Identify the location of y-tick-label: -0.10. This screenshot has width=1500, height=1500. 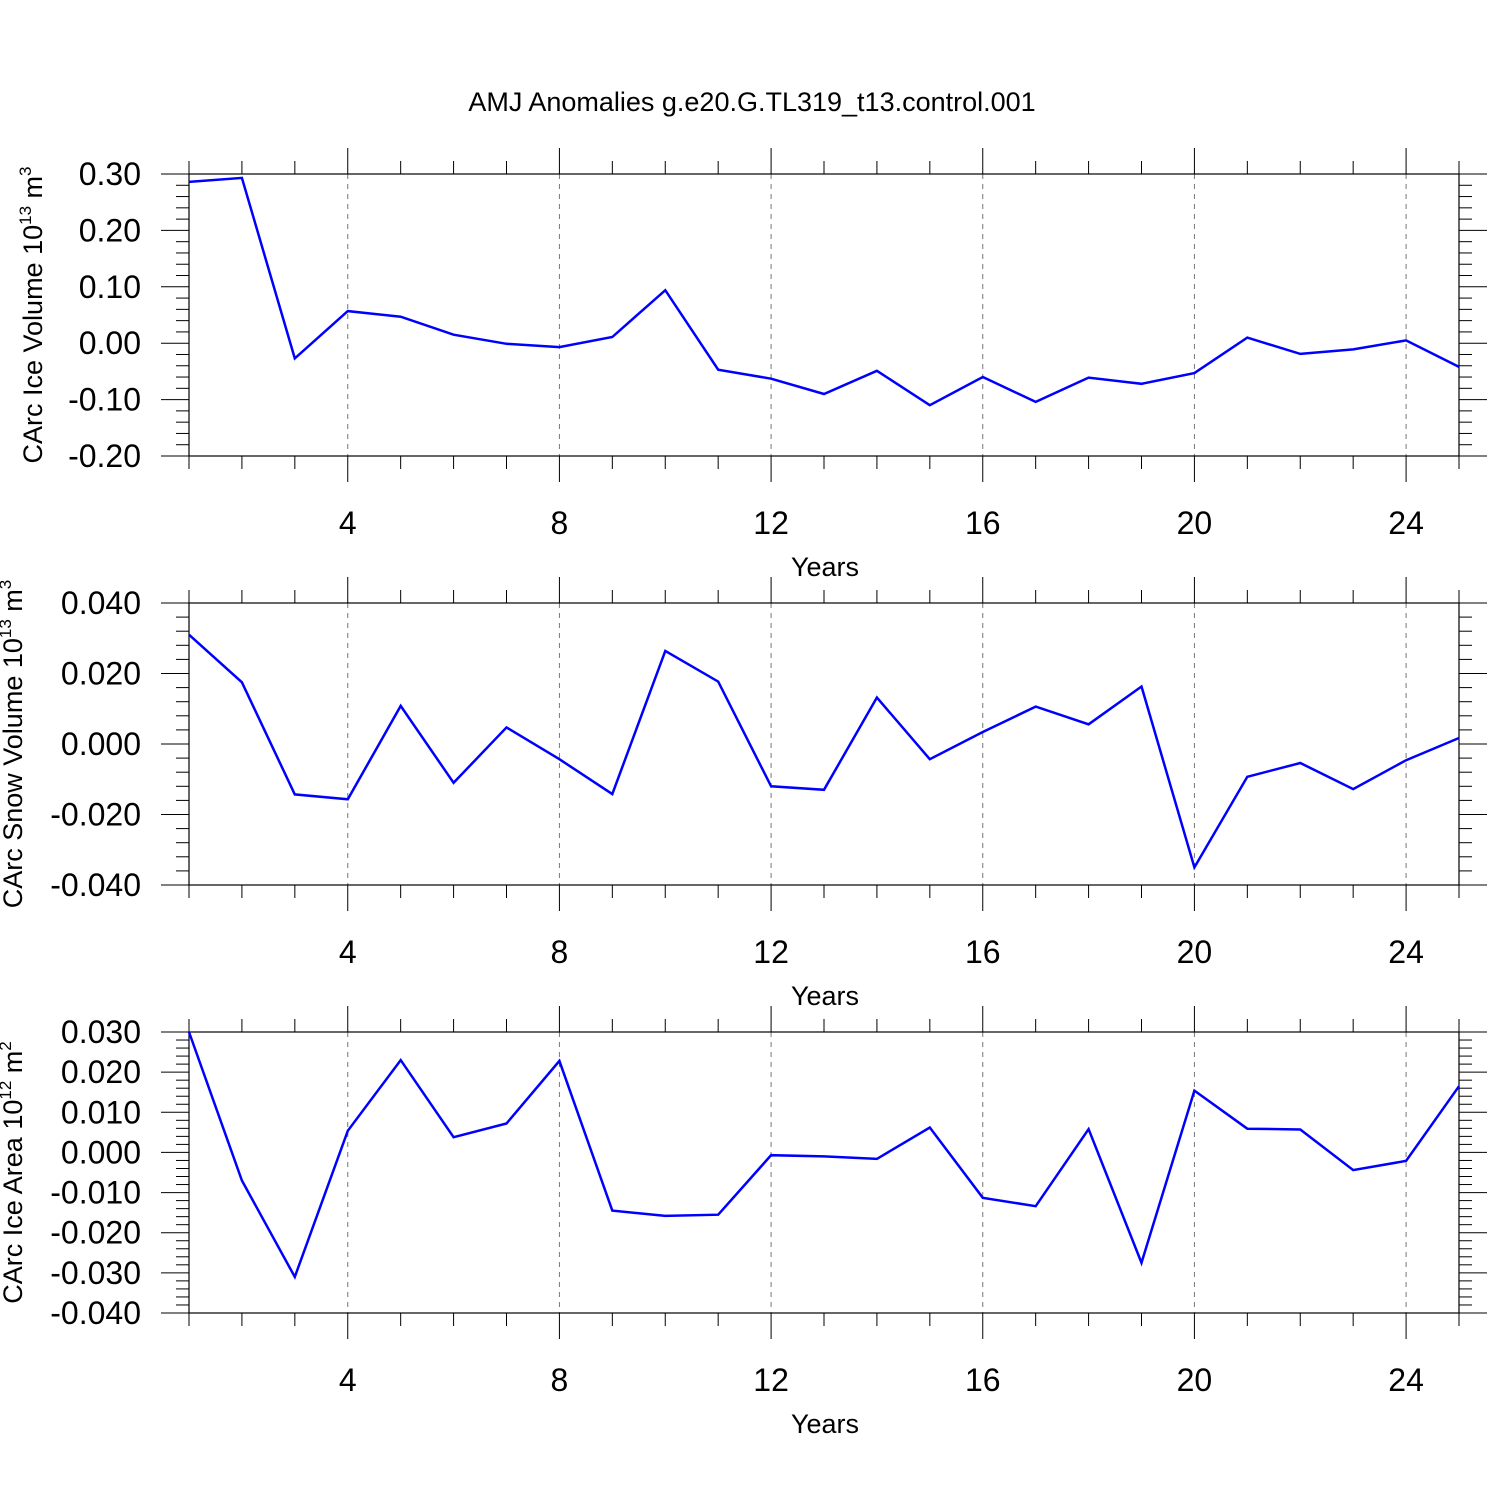
(104, 400).